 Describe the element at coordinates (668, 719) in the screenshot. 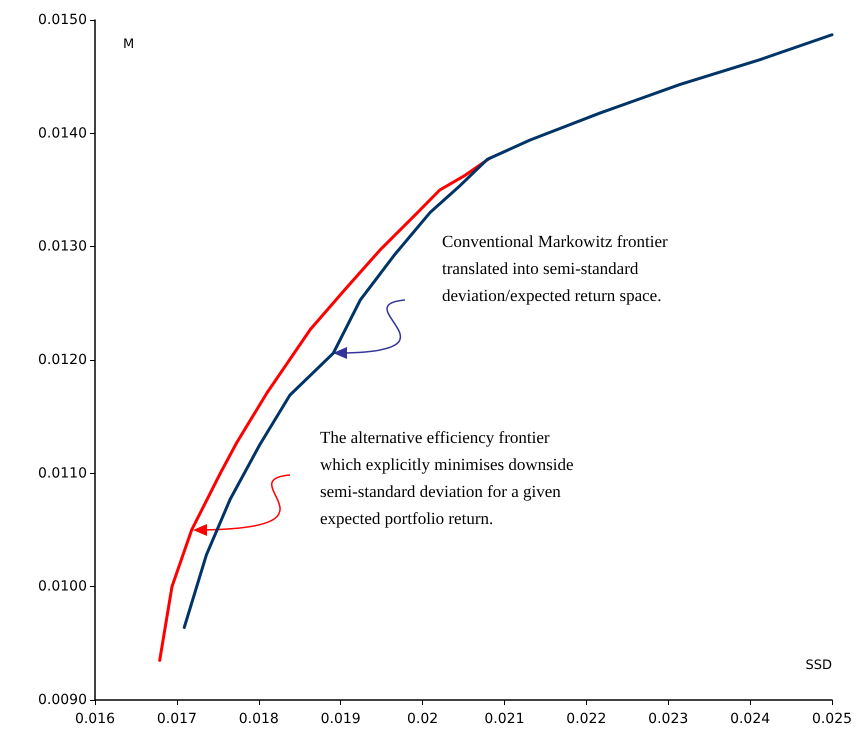

I see `x-tick-label: 0.023` at that location.